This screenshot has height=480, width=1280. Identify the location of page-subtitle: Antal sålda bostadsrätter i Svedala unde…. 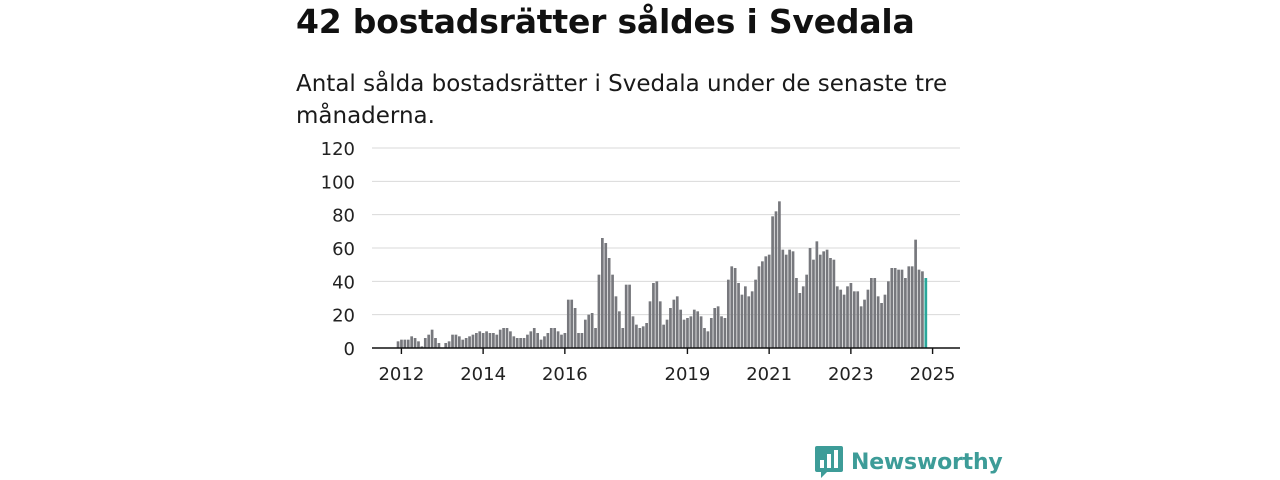
(622, 100).